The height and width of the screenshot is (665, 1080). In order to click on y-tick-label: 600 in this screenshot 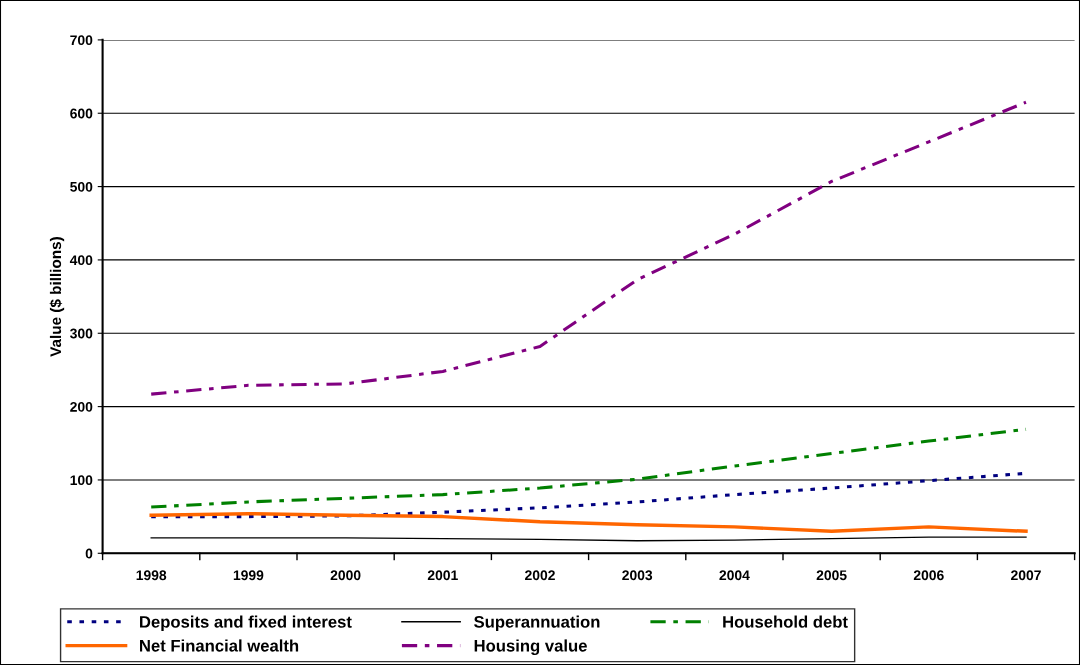, I will do `click(81, 113)`.